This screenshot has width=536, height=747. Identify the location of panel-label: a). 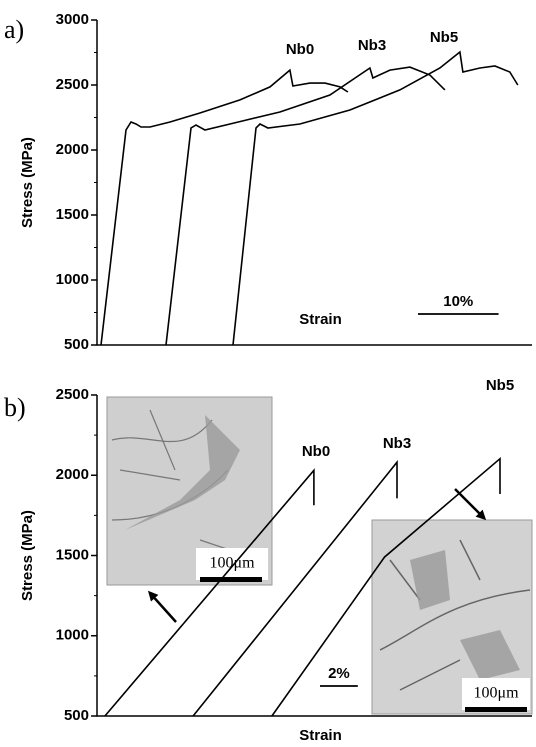
(14, 29).